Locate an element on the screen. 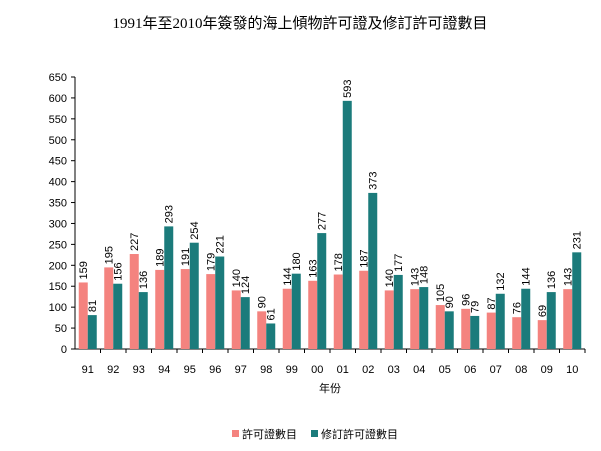 The width and height of the screenshot is (601, 451). x-tick-label: 03 is located at coordinates (394, 370).